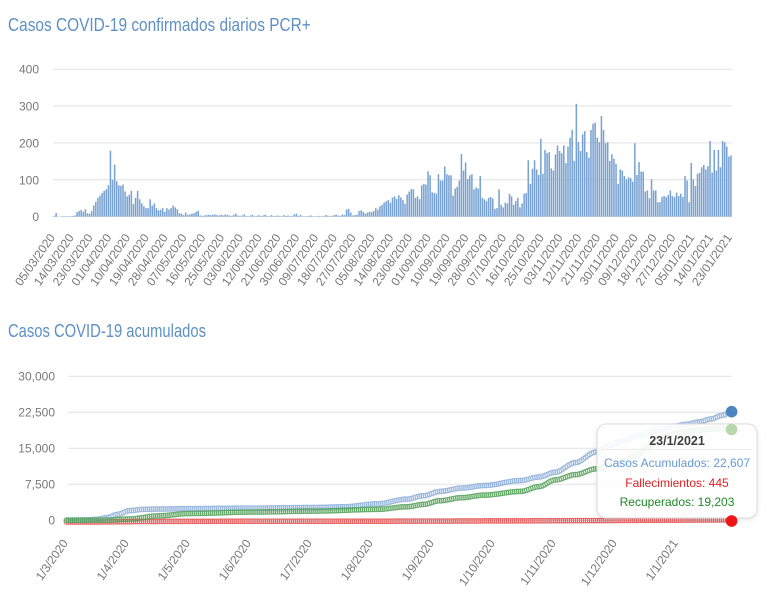 The image size is (768, 595). I want to click on end-dot-recuperados, so click(731, 429).